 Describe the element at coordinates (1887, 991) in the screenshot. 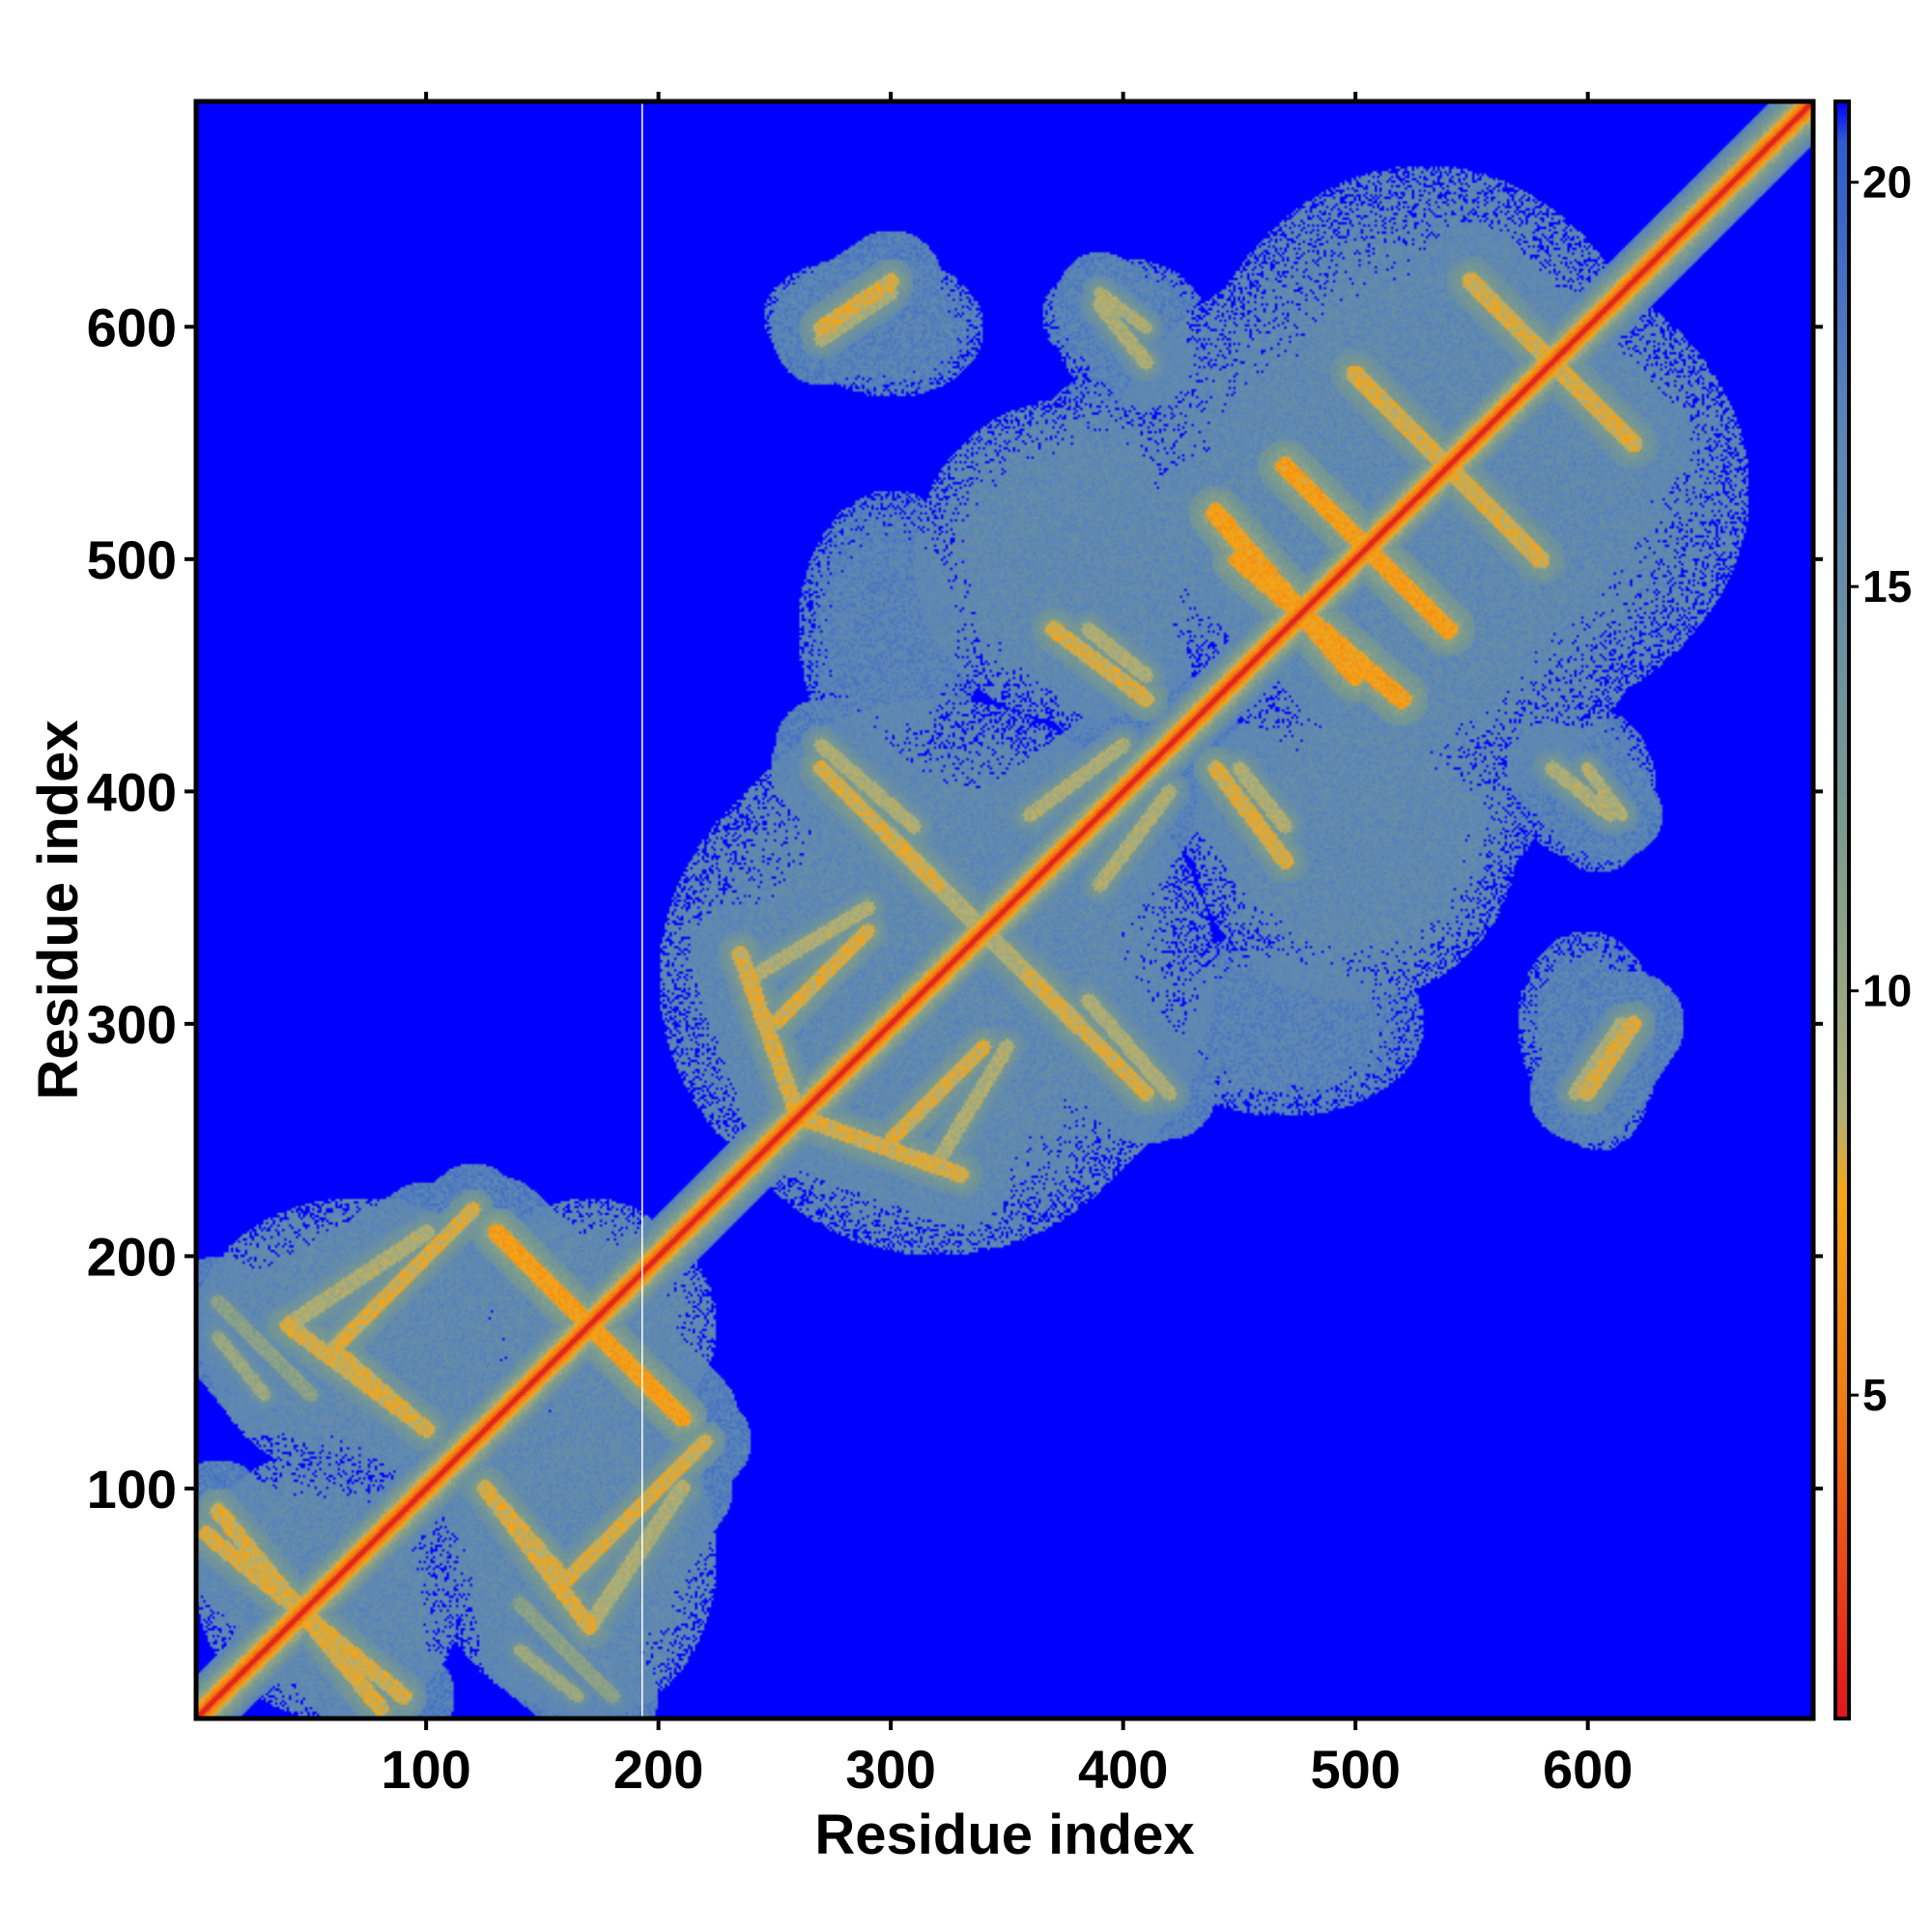

I see `colorbar-tick-label: 10` at that location.